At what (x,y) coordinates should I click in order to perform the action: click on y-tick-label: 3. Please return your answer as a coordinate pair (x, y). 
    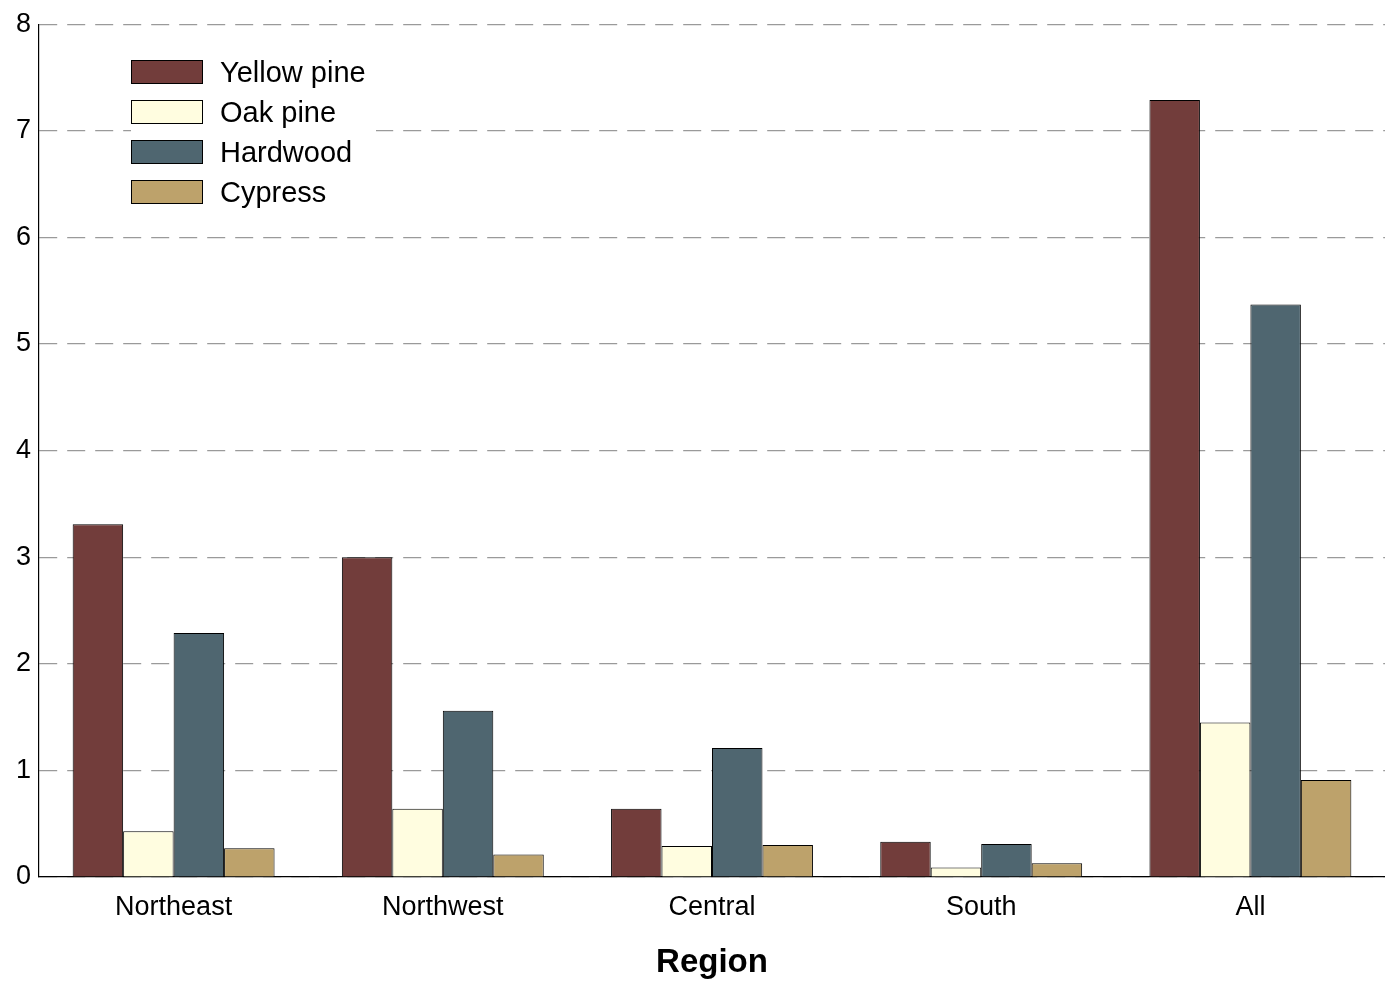
    Looking at the image, I should click on (23, 555).